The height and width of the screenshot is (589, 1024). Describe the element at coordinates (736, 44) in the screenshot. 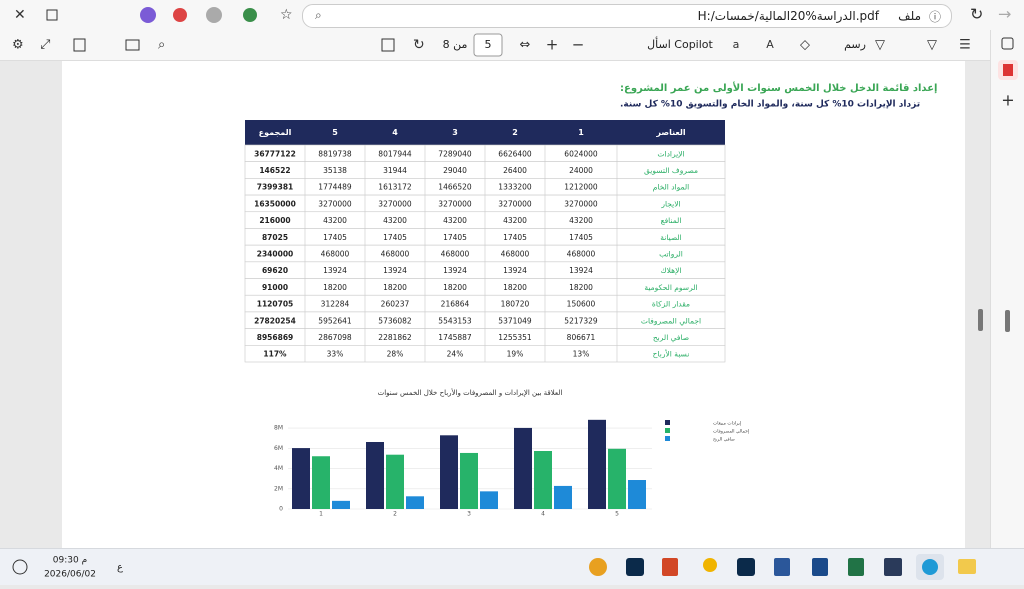

I see `read-aloud-icon: a` at that location.